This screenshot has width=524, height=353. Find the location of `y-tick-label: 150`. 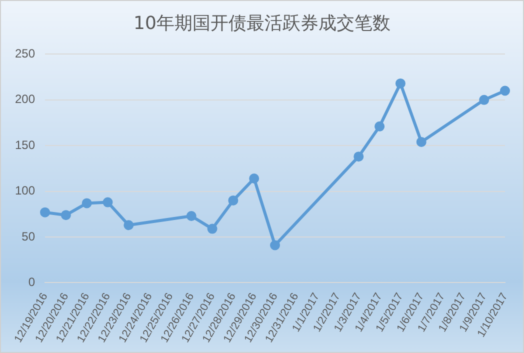

y-tick-label: 150 is located at coordinates (25, 145).